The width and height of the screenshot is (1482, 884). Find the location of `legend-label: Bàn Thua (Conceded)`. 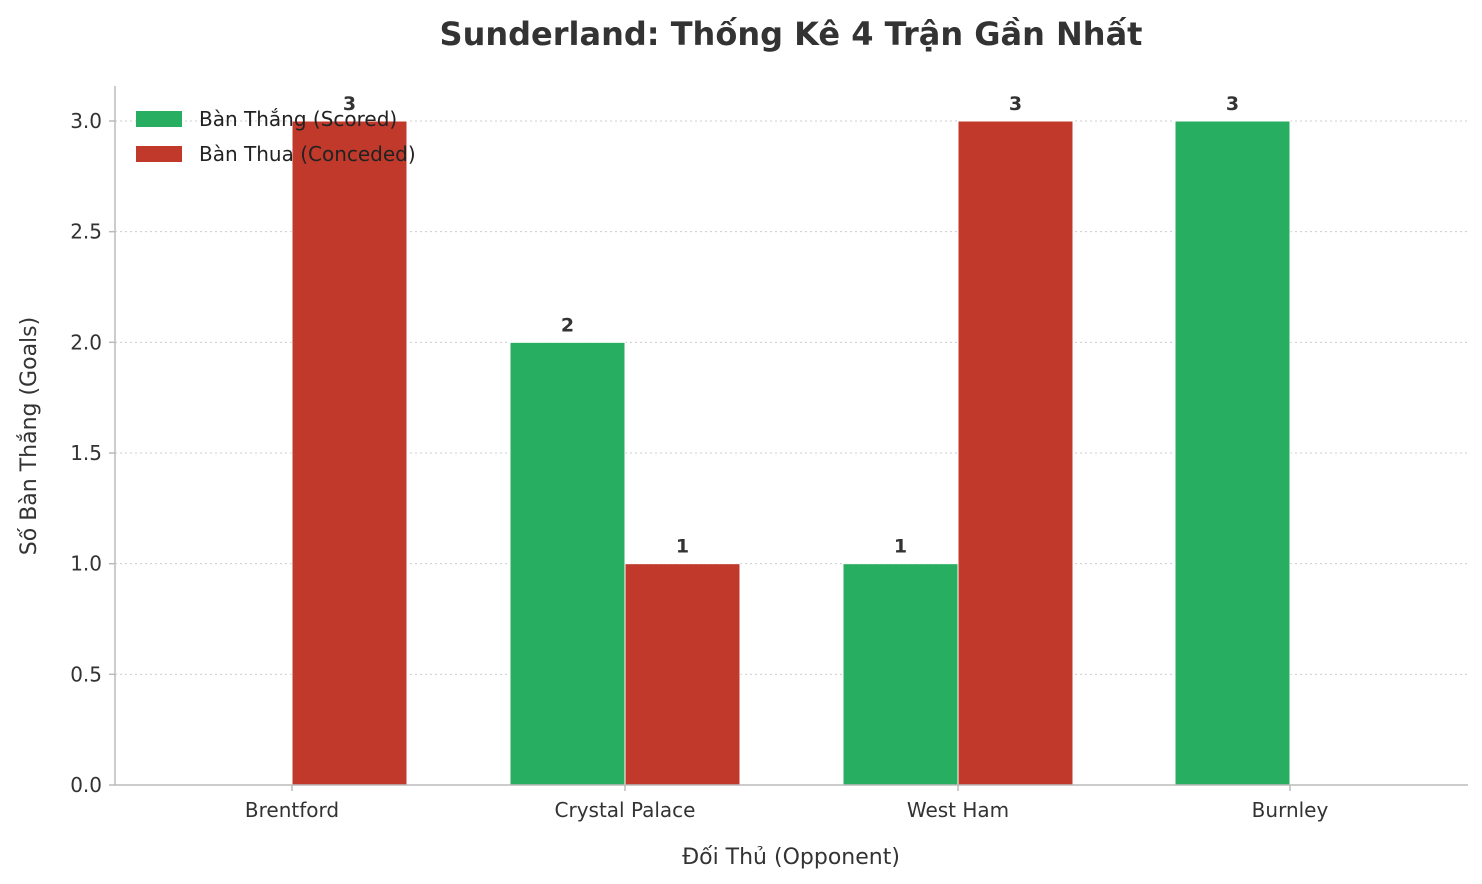

legend-label: Bàn Thua (Conceded) is located at coordinates (307, 154).